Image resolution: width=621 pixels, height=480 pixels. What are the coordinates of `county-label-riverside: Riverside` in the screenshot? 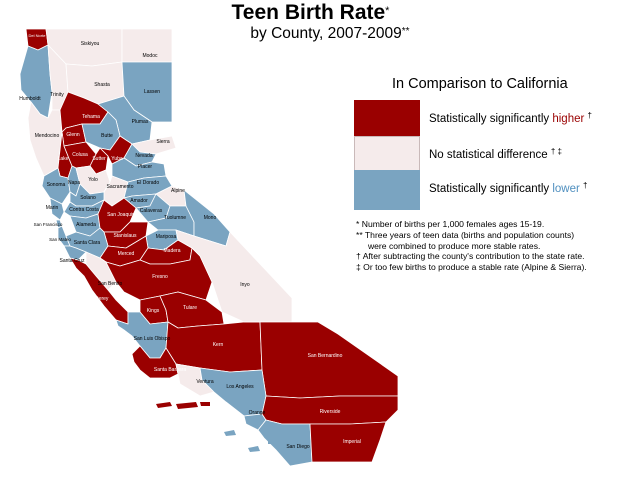 It's located at (330, 412).